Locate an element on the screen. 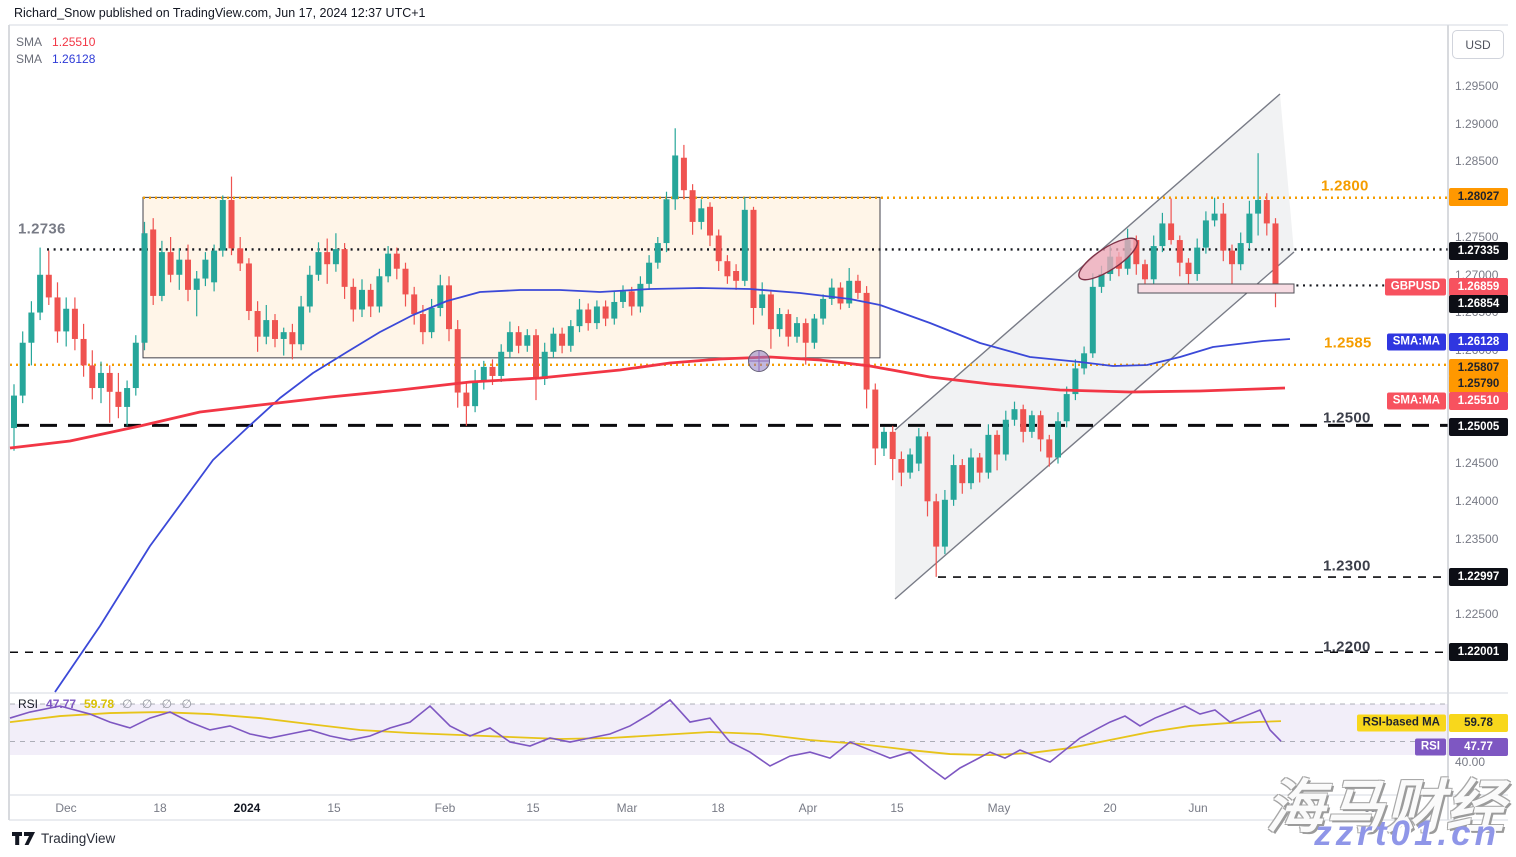 The height and width of the screenshot is (857, 1516). tradingview-logo: TradingView is located at coordinates (63, 838).